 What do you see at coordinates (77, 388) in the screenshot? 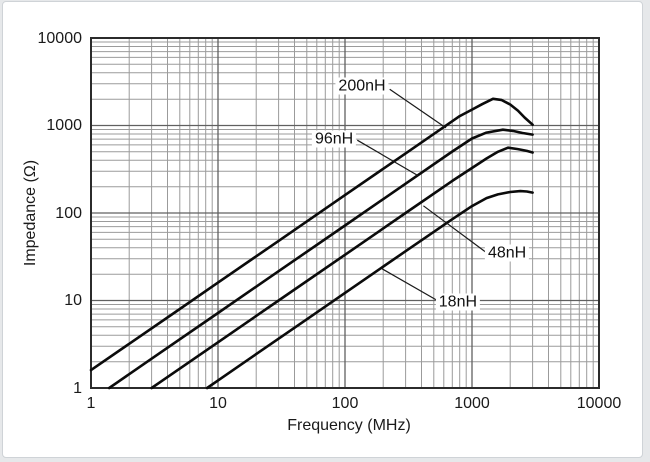
I see `y-tick-label: 1` at bounding box center [77, 388].